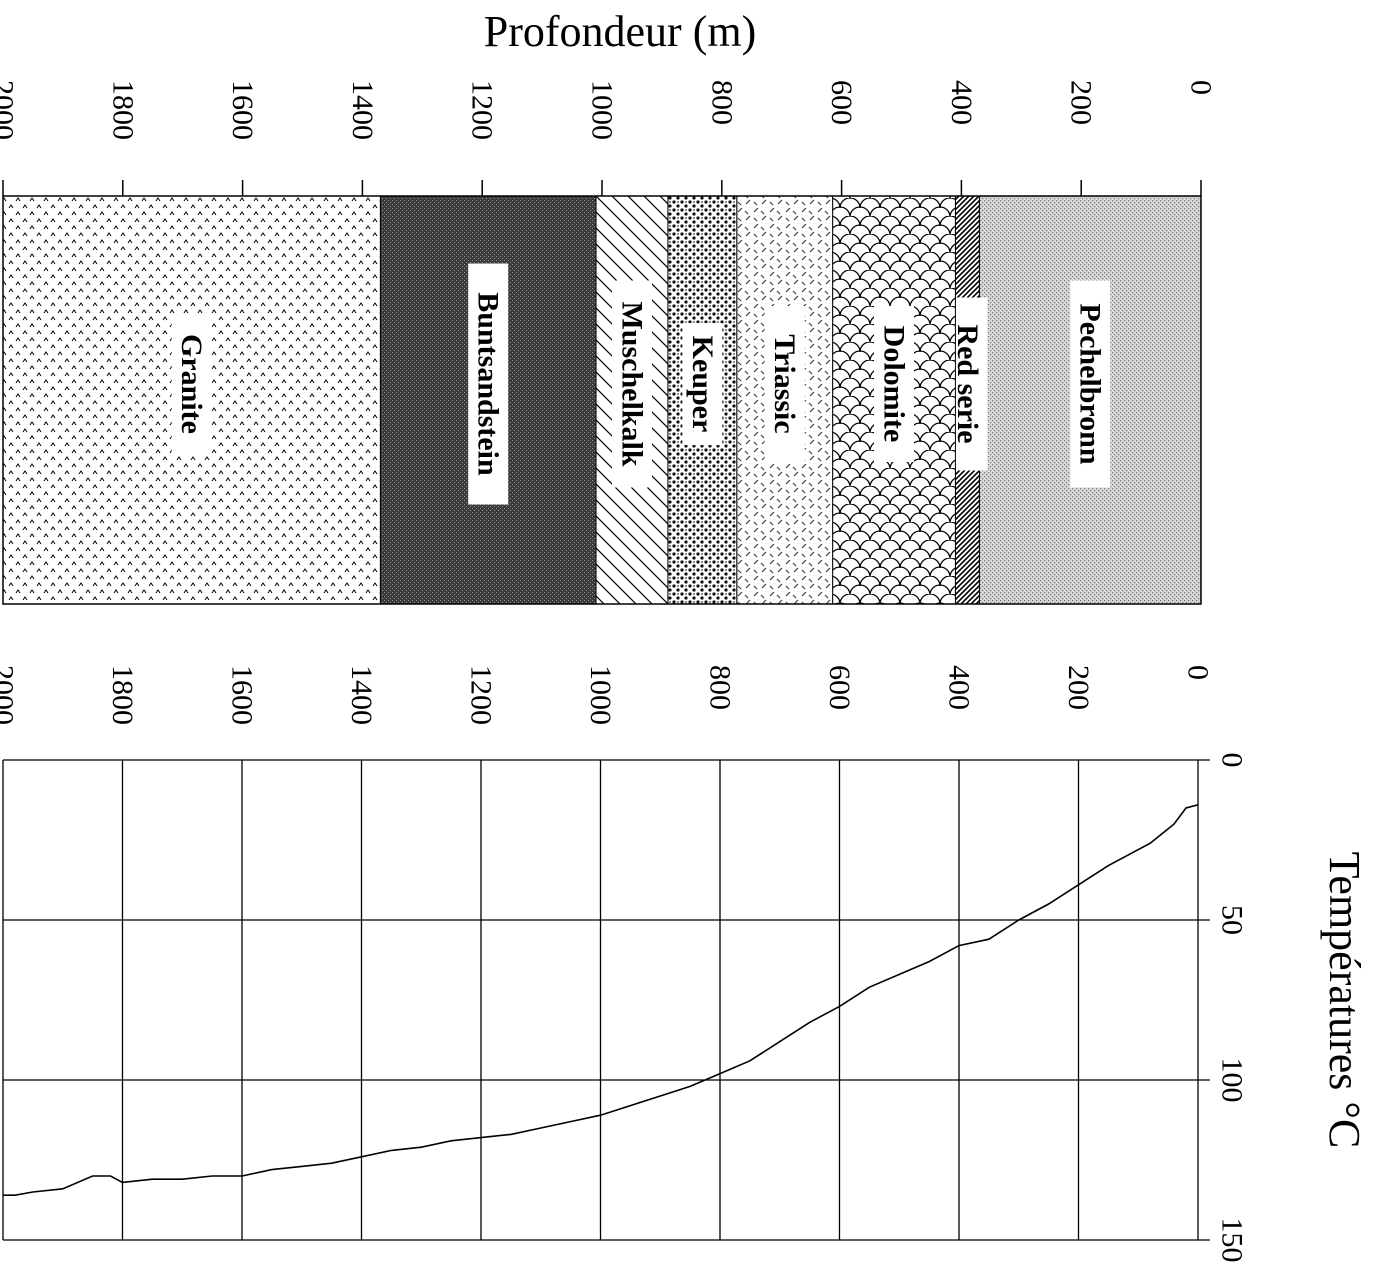 Image resolution: width=1377 pixels, height=1282 pixels. What do you see at coordinates (1232, 920) in the screenshot?
I see `temperature-tick-label: 50` at bounding box center [1232, 920].